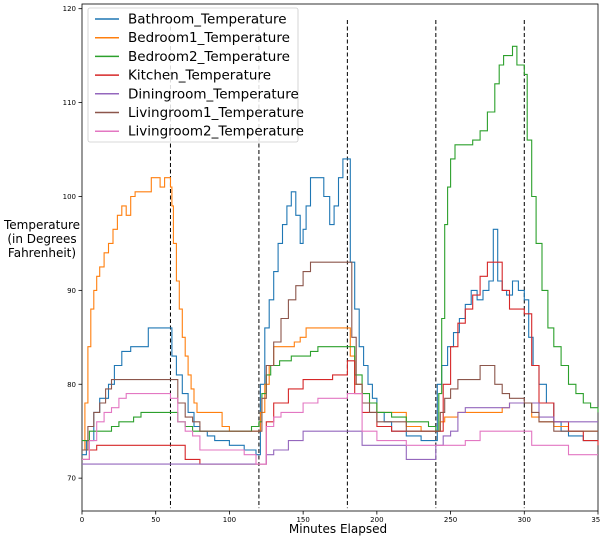 This screenshot has height=542, width=600. I want to click on legend-entry: Bathroom_Temperature, so click(207, 20).